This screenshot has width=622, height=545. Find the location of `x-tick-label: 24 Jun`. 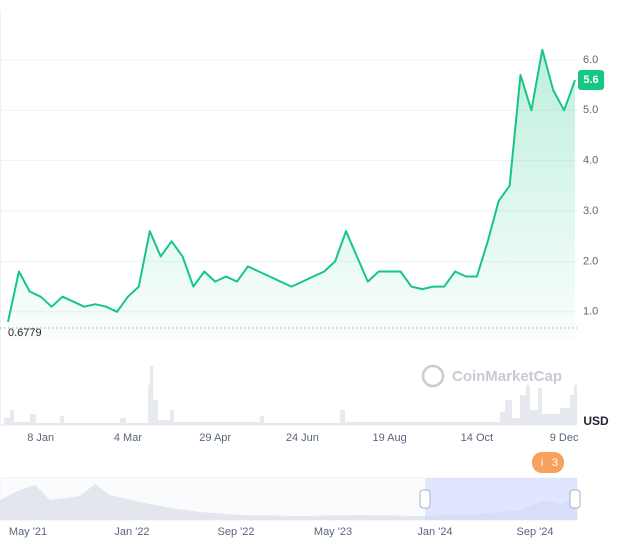

x-tick-label: 24 Jun is located at coordinates (302, 438).